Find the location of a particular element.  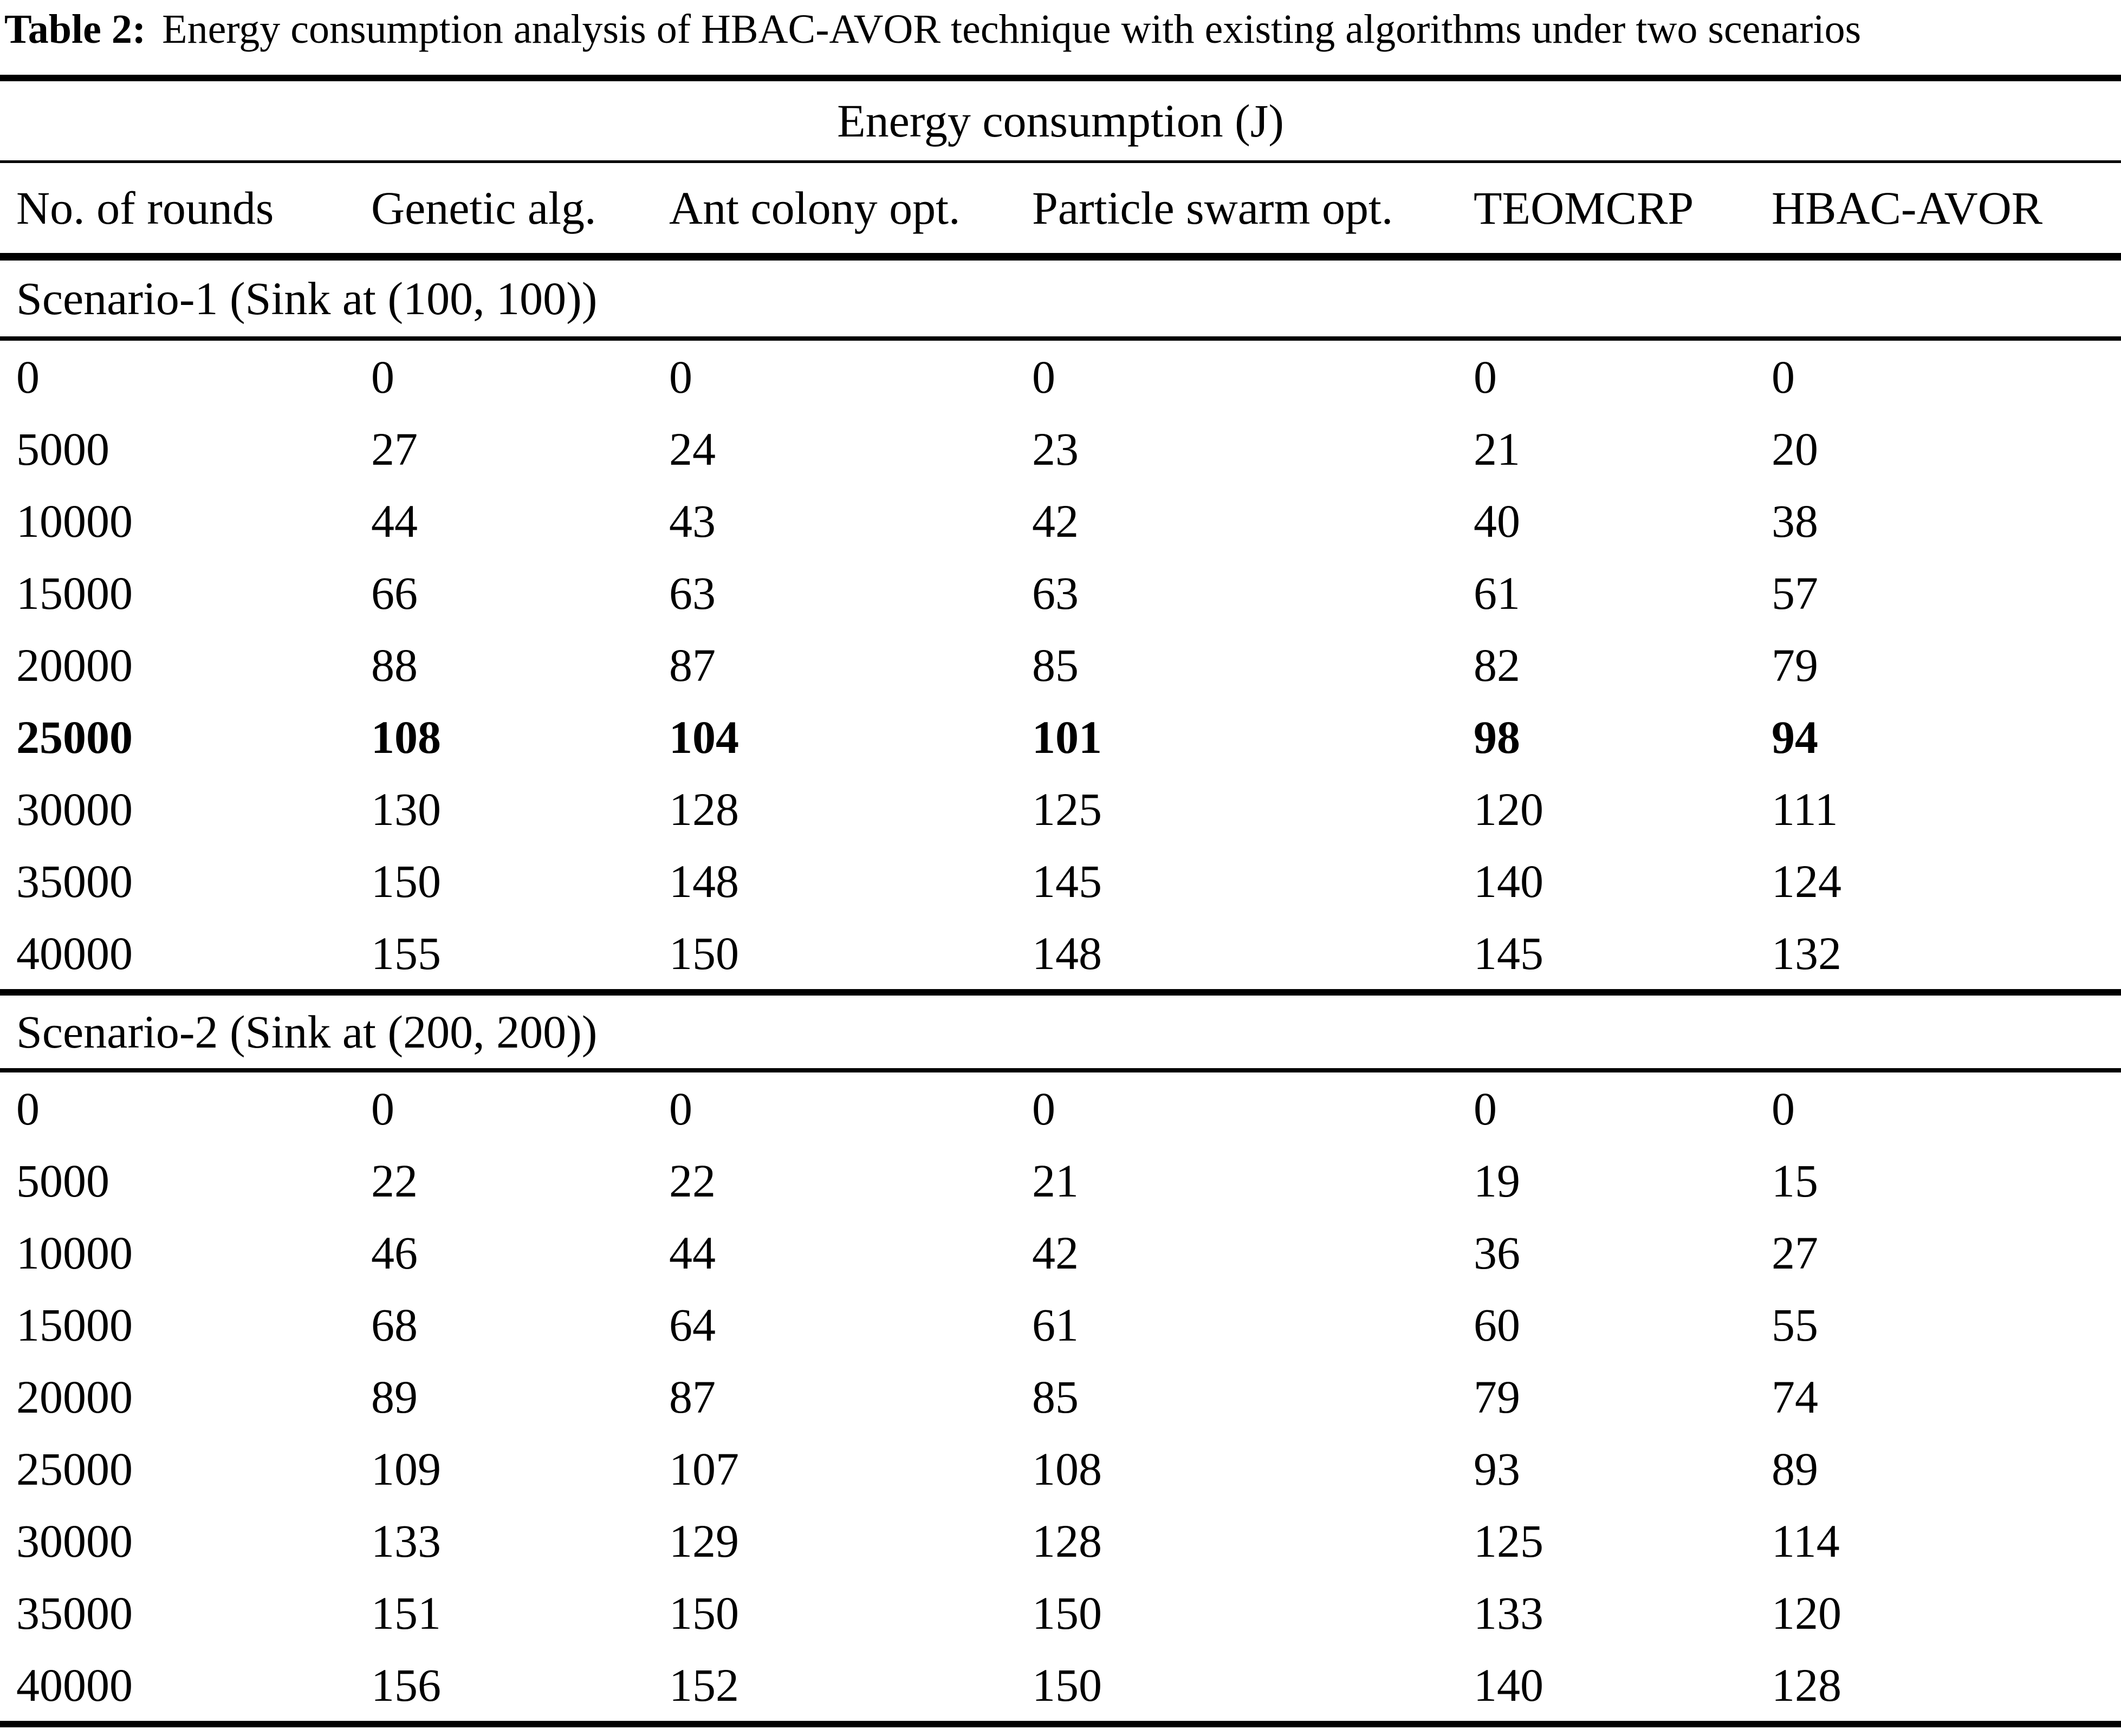

table-cell: 43 is located at coordinates (692, 521).